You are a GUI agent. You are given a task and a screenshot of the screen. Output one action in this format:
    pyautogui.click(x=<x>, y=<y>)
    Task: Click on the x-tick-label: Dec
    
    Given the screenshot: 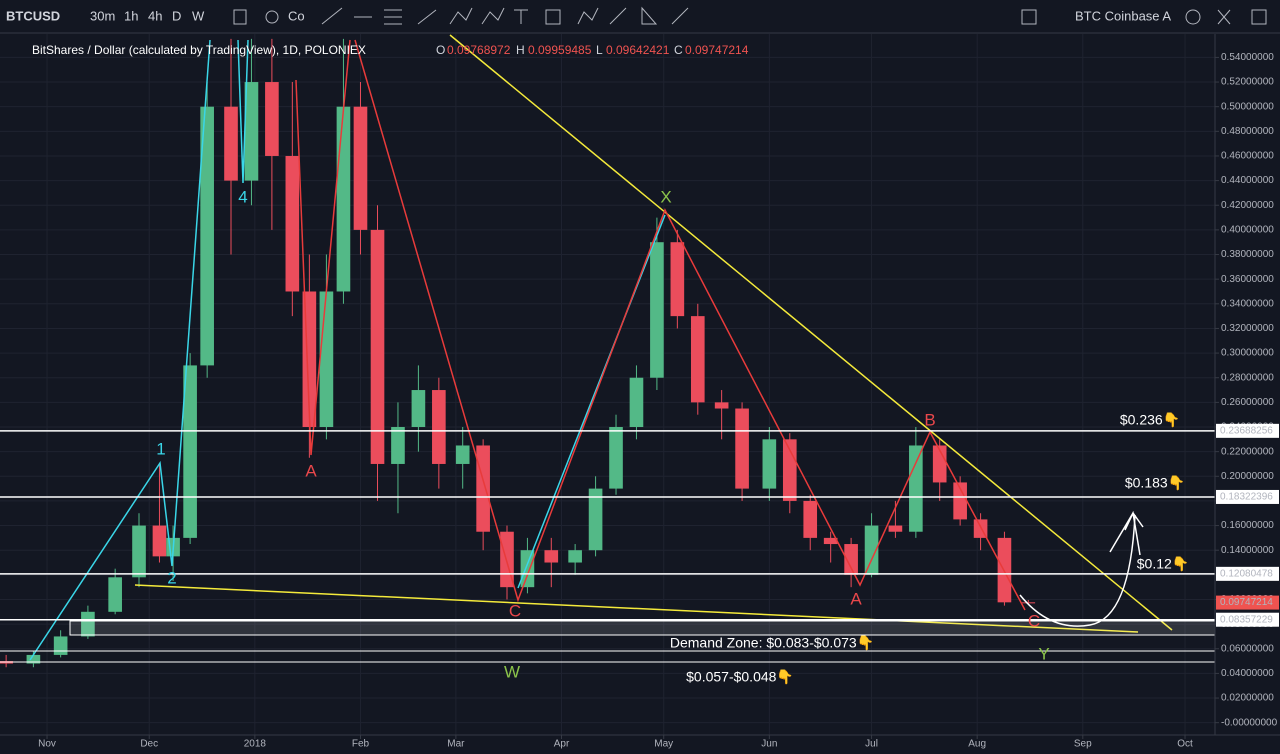 What is the action you would take?
    pyautogui.click(x=149, y=744)
    